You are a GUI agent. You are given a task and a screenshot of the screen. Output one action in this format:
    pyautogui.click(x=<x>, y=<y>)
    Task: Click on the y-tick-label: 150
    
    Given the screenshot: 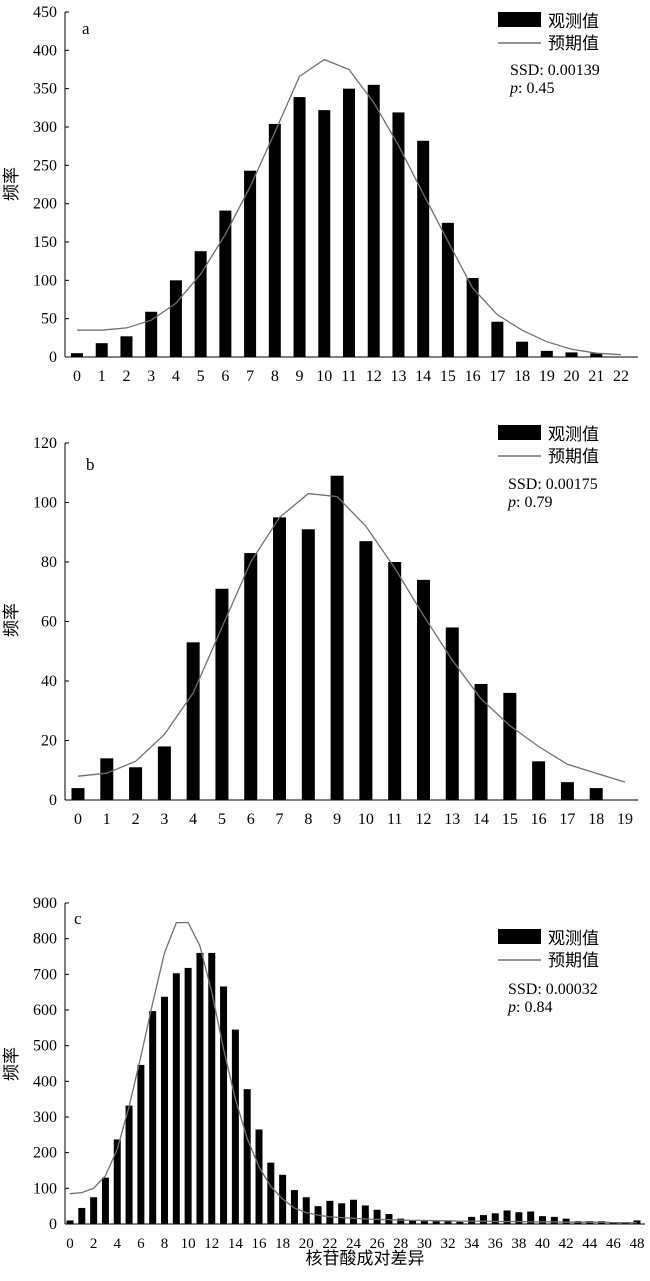 What is the action you would take?
    pyautogui.click(x=45, y=242)
    